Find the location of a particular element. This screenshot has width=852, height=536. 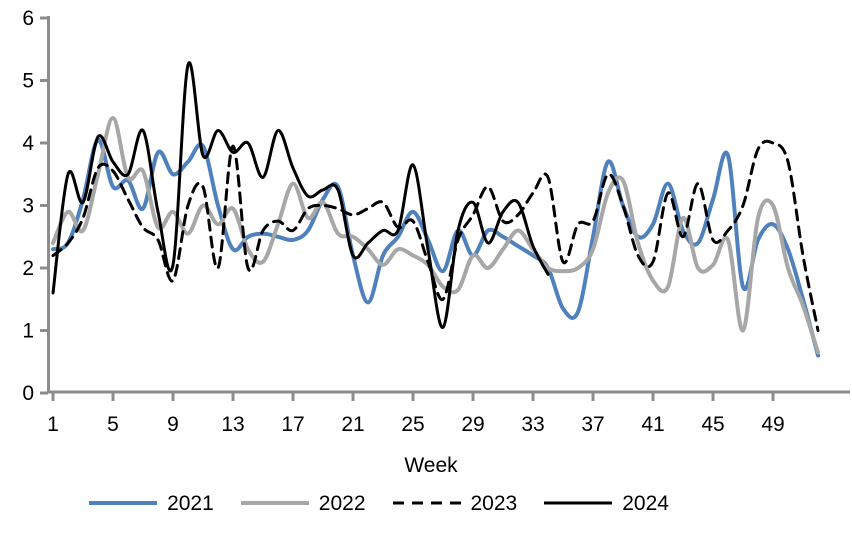

legend-label-2022: 2022 is located at coordinates (342, 503).